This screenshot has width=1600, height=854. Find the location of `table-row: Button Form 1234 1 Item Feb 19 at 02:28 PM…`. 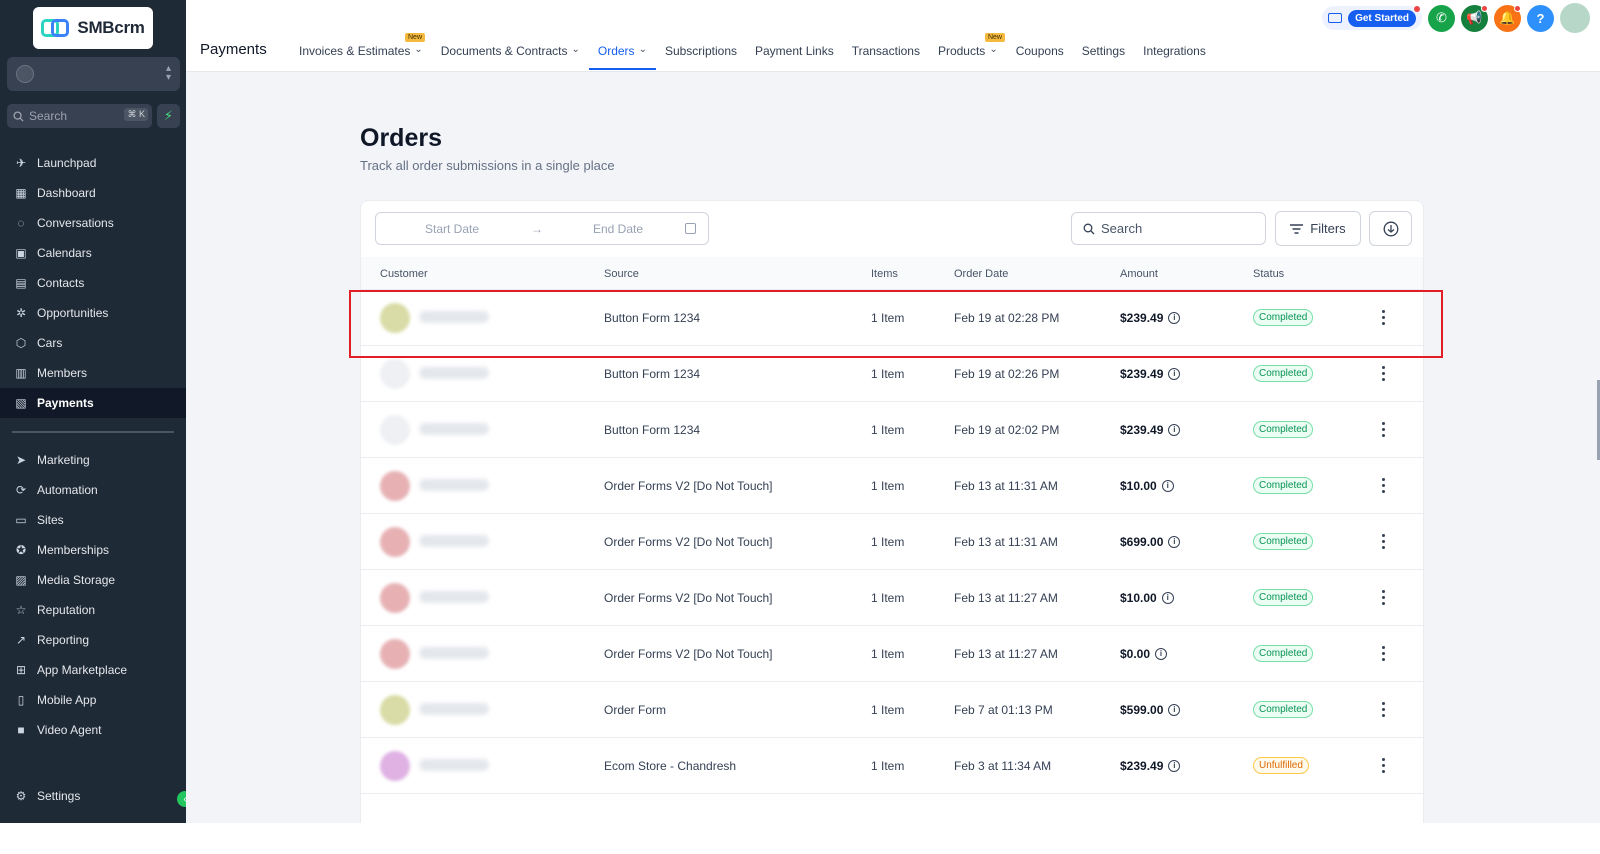

table-row: Button Form 1234 1 Item Feb 19 at 02:28 PM… is located at coordinates (892, 318).